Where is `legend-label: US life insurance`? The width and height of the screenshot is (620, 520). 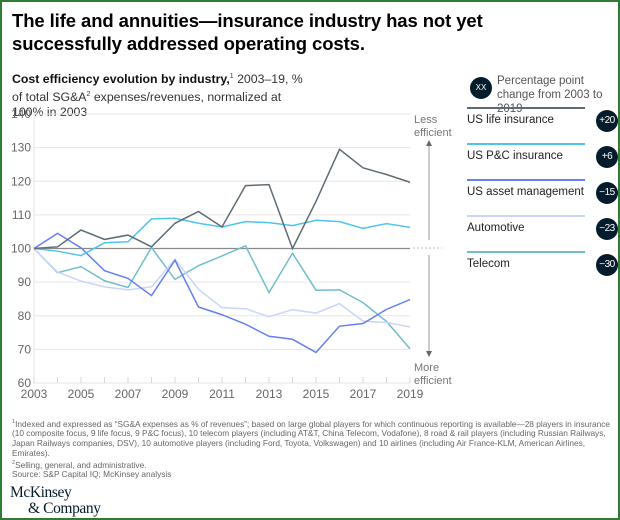 legend-label: US life insurance is located at coordinates (510, 120).